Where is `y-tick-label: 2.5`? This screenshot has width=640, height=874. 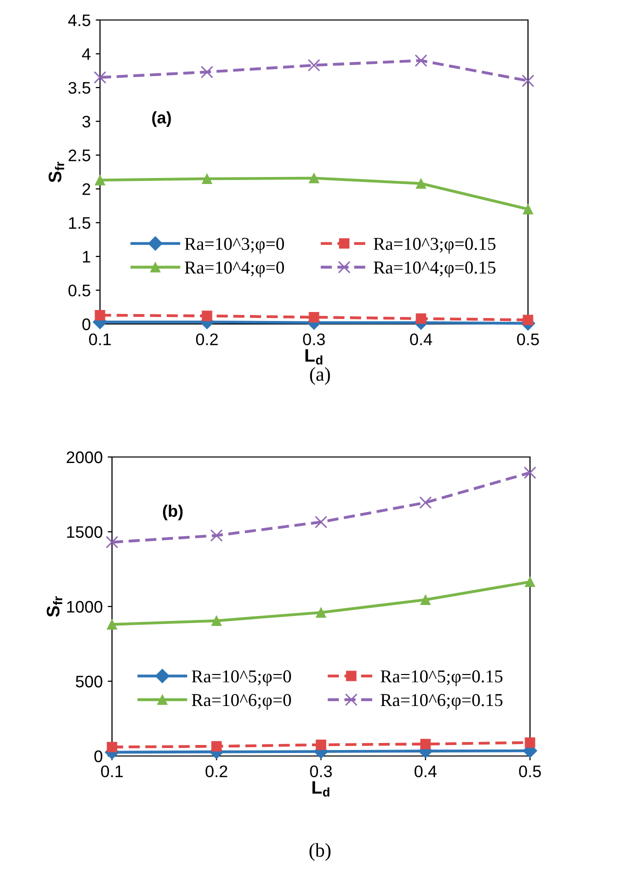 y-tick-label: 2.5 is located at coordinates (79, 156).